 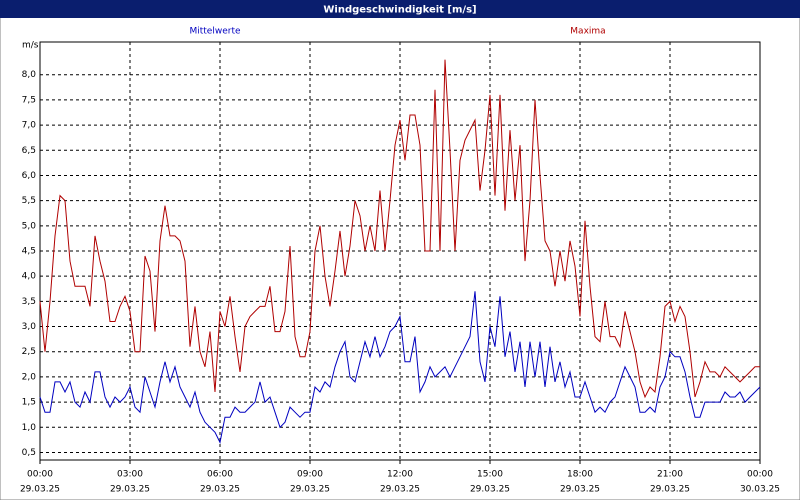 What do you see at coordinates (29, 302) in the screenshot?
I see `y-tick-label: 3,5` at bounding box center [29, 302].